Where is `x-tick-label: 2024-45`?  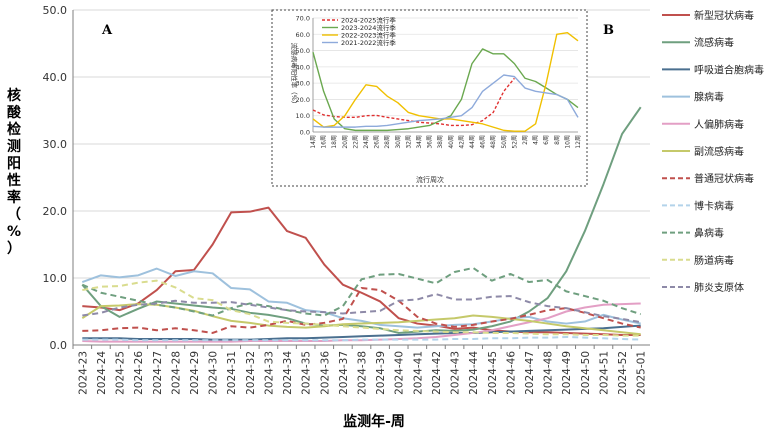 x-tick-label: 2024-45 is located at coordinates (493, 373).